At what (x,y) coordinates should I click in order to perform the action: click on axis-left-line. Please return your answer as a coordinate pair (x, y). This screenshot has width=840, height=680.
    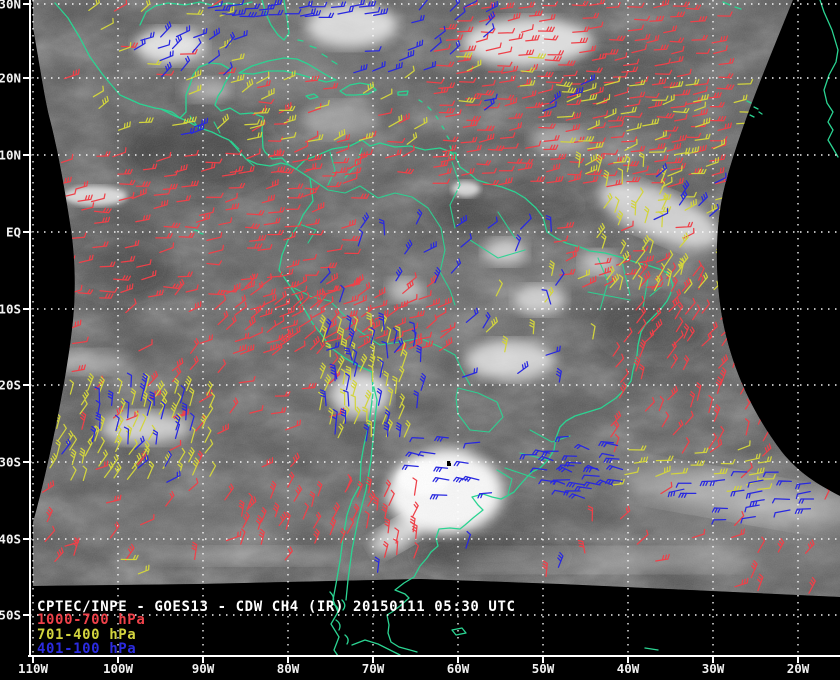
    Looking at the image, I should click on (30, 328).